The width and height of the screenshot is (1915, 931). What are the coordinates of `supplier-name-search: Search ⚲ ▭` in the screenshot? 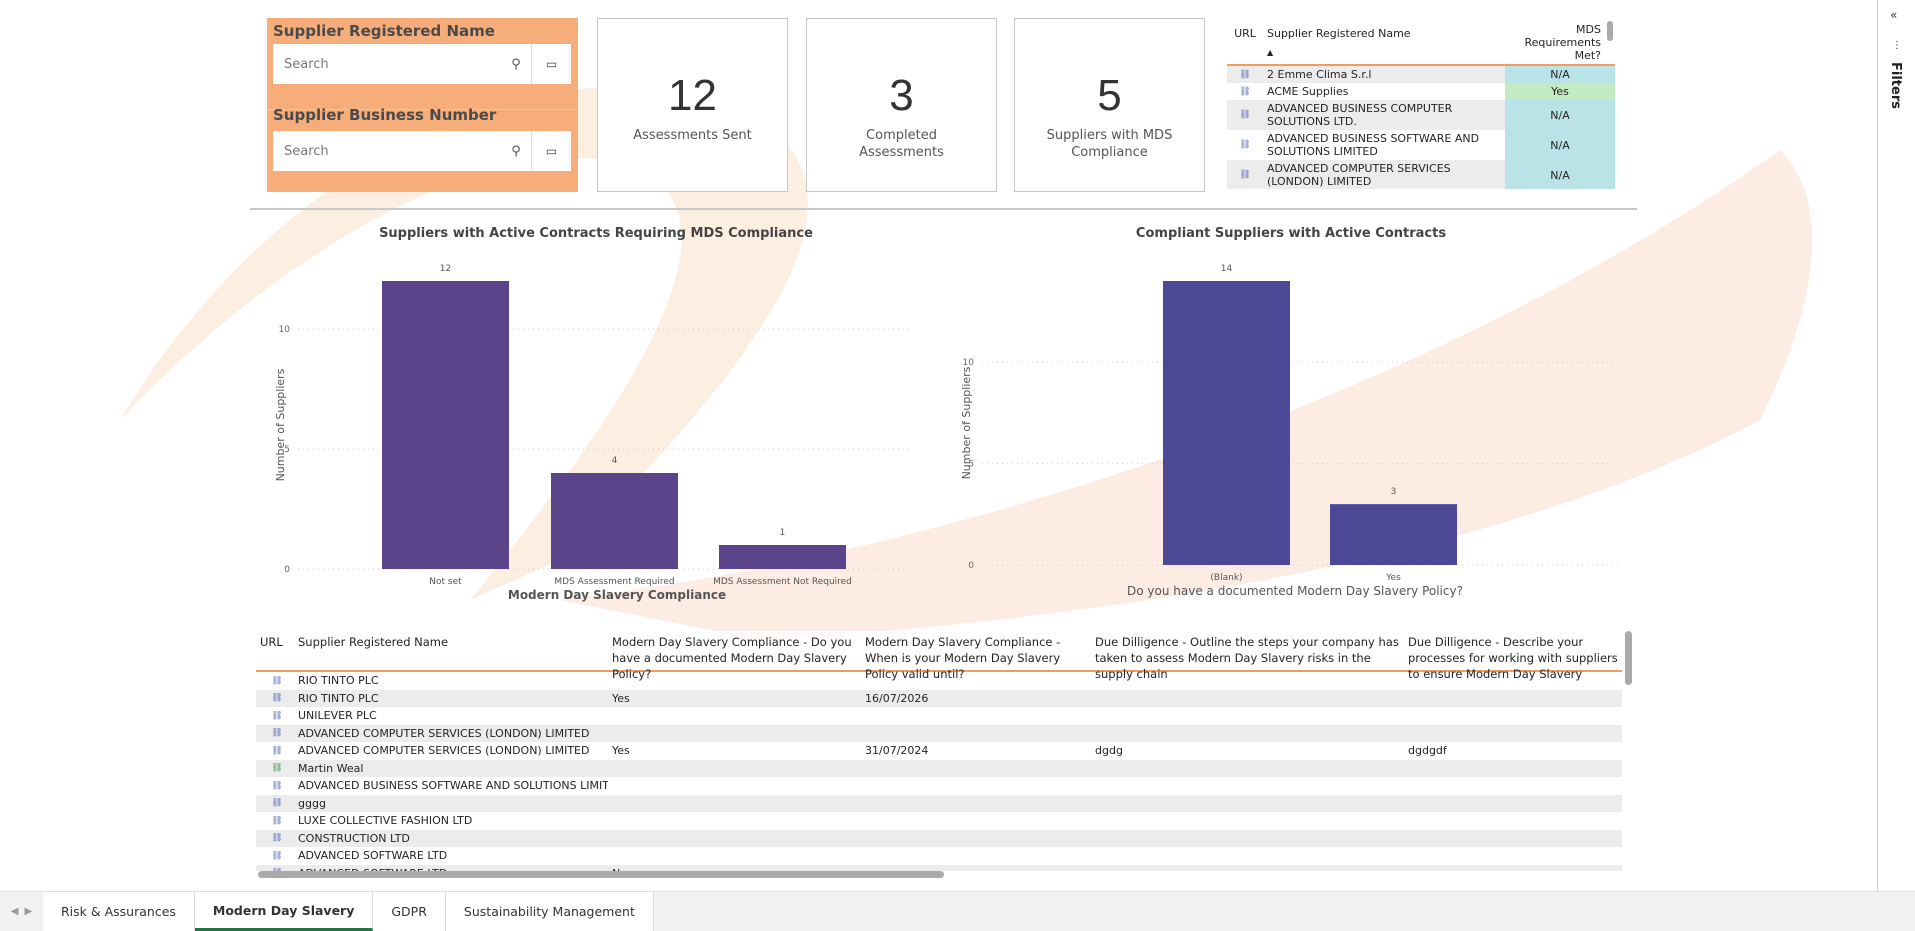 It's located at (422, 64).